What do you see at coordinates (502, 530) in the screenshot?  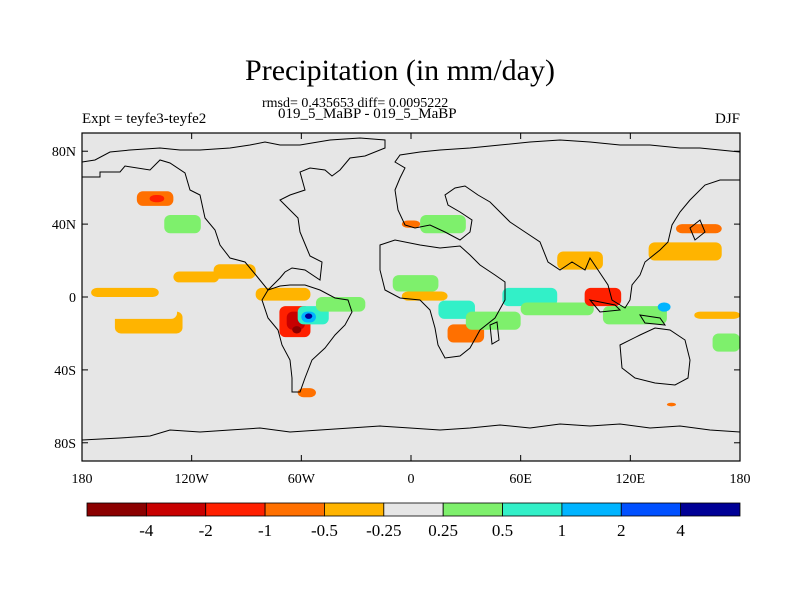 I see `colorbar-label-6: 0.5` at bounding box center [502, 530].